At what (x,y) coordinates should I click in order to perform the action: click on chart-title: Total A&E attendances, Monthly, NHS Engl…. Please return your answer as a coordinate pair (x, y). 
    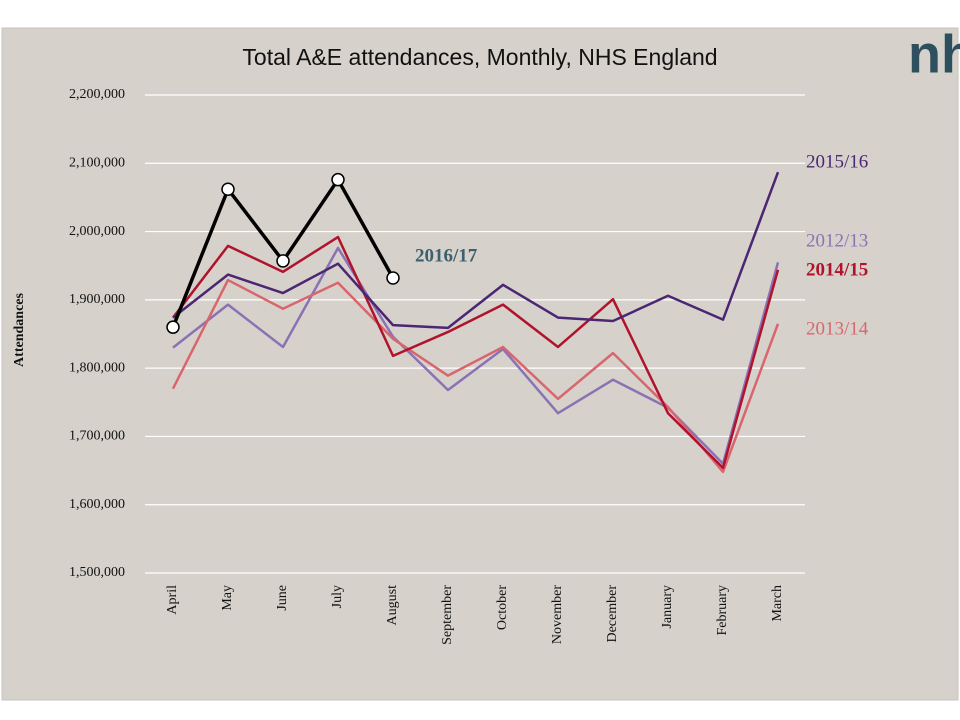
    Looking at the image, I should click on (479, 57).